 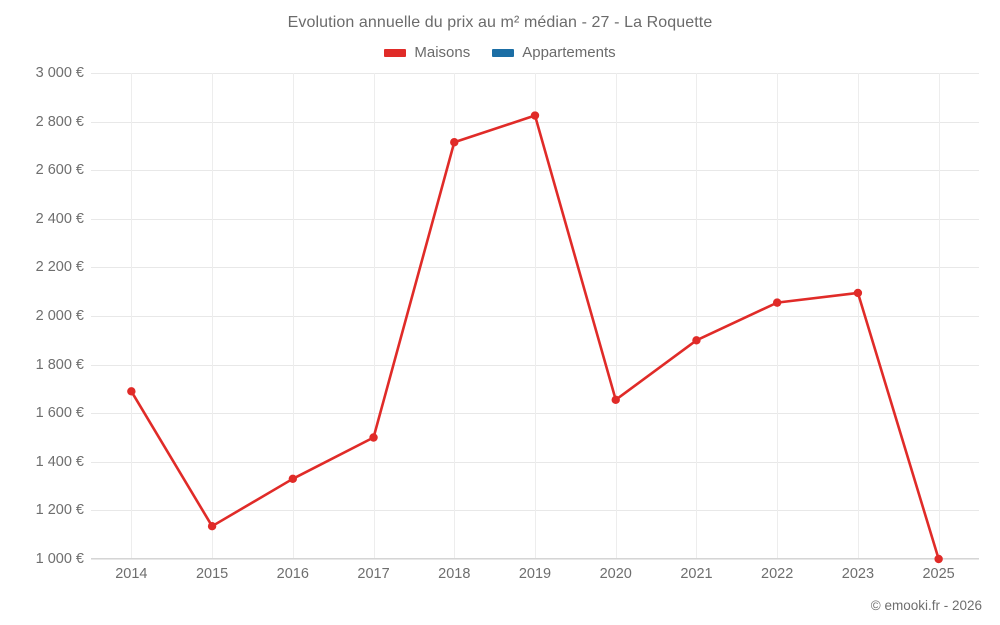 I want to click on legend-item-maisons: Maisons, so click(x=427, y=52).